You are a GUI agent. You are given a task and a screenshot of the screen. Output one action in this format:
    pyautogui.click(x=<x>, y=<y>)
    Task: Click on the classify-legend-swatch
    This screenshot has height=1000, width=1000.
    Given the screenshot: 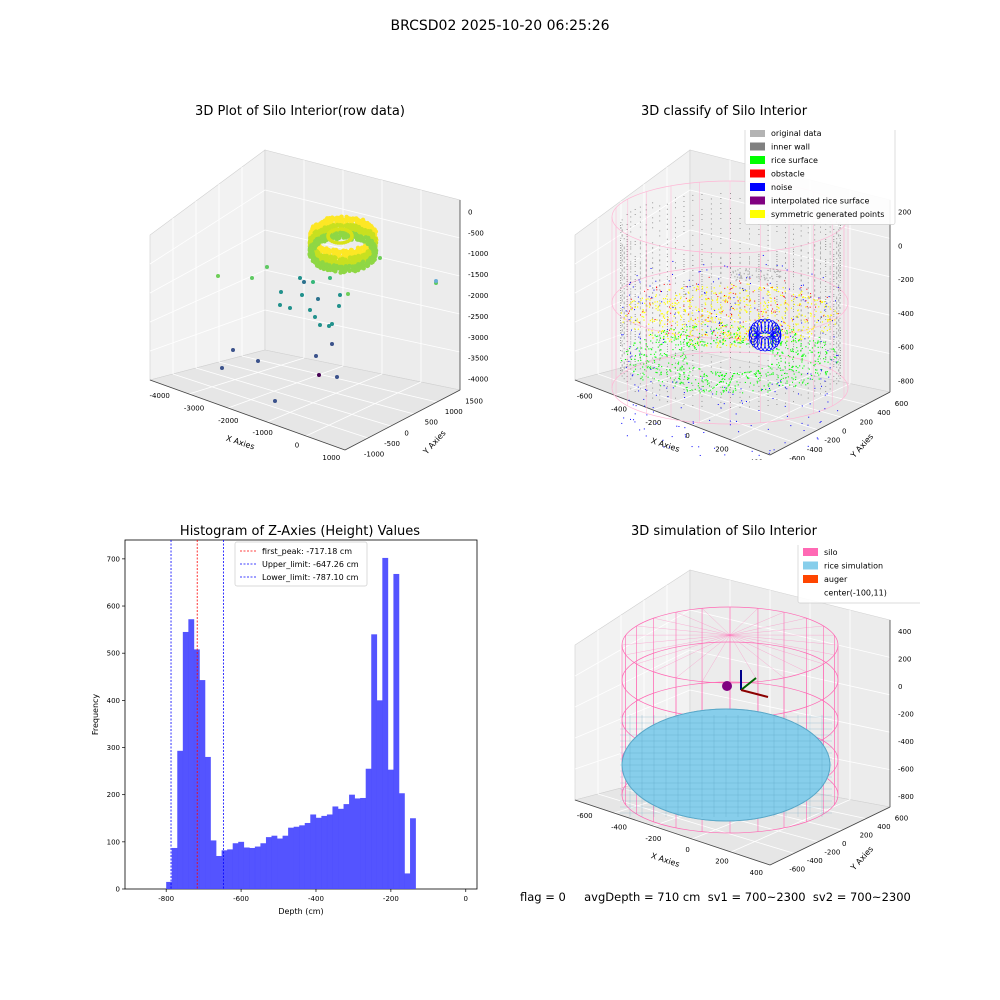 What is the action you would take?
    pyautogui.click(x=757, y=133)
    